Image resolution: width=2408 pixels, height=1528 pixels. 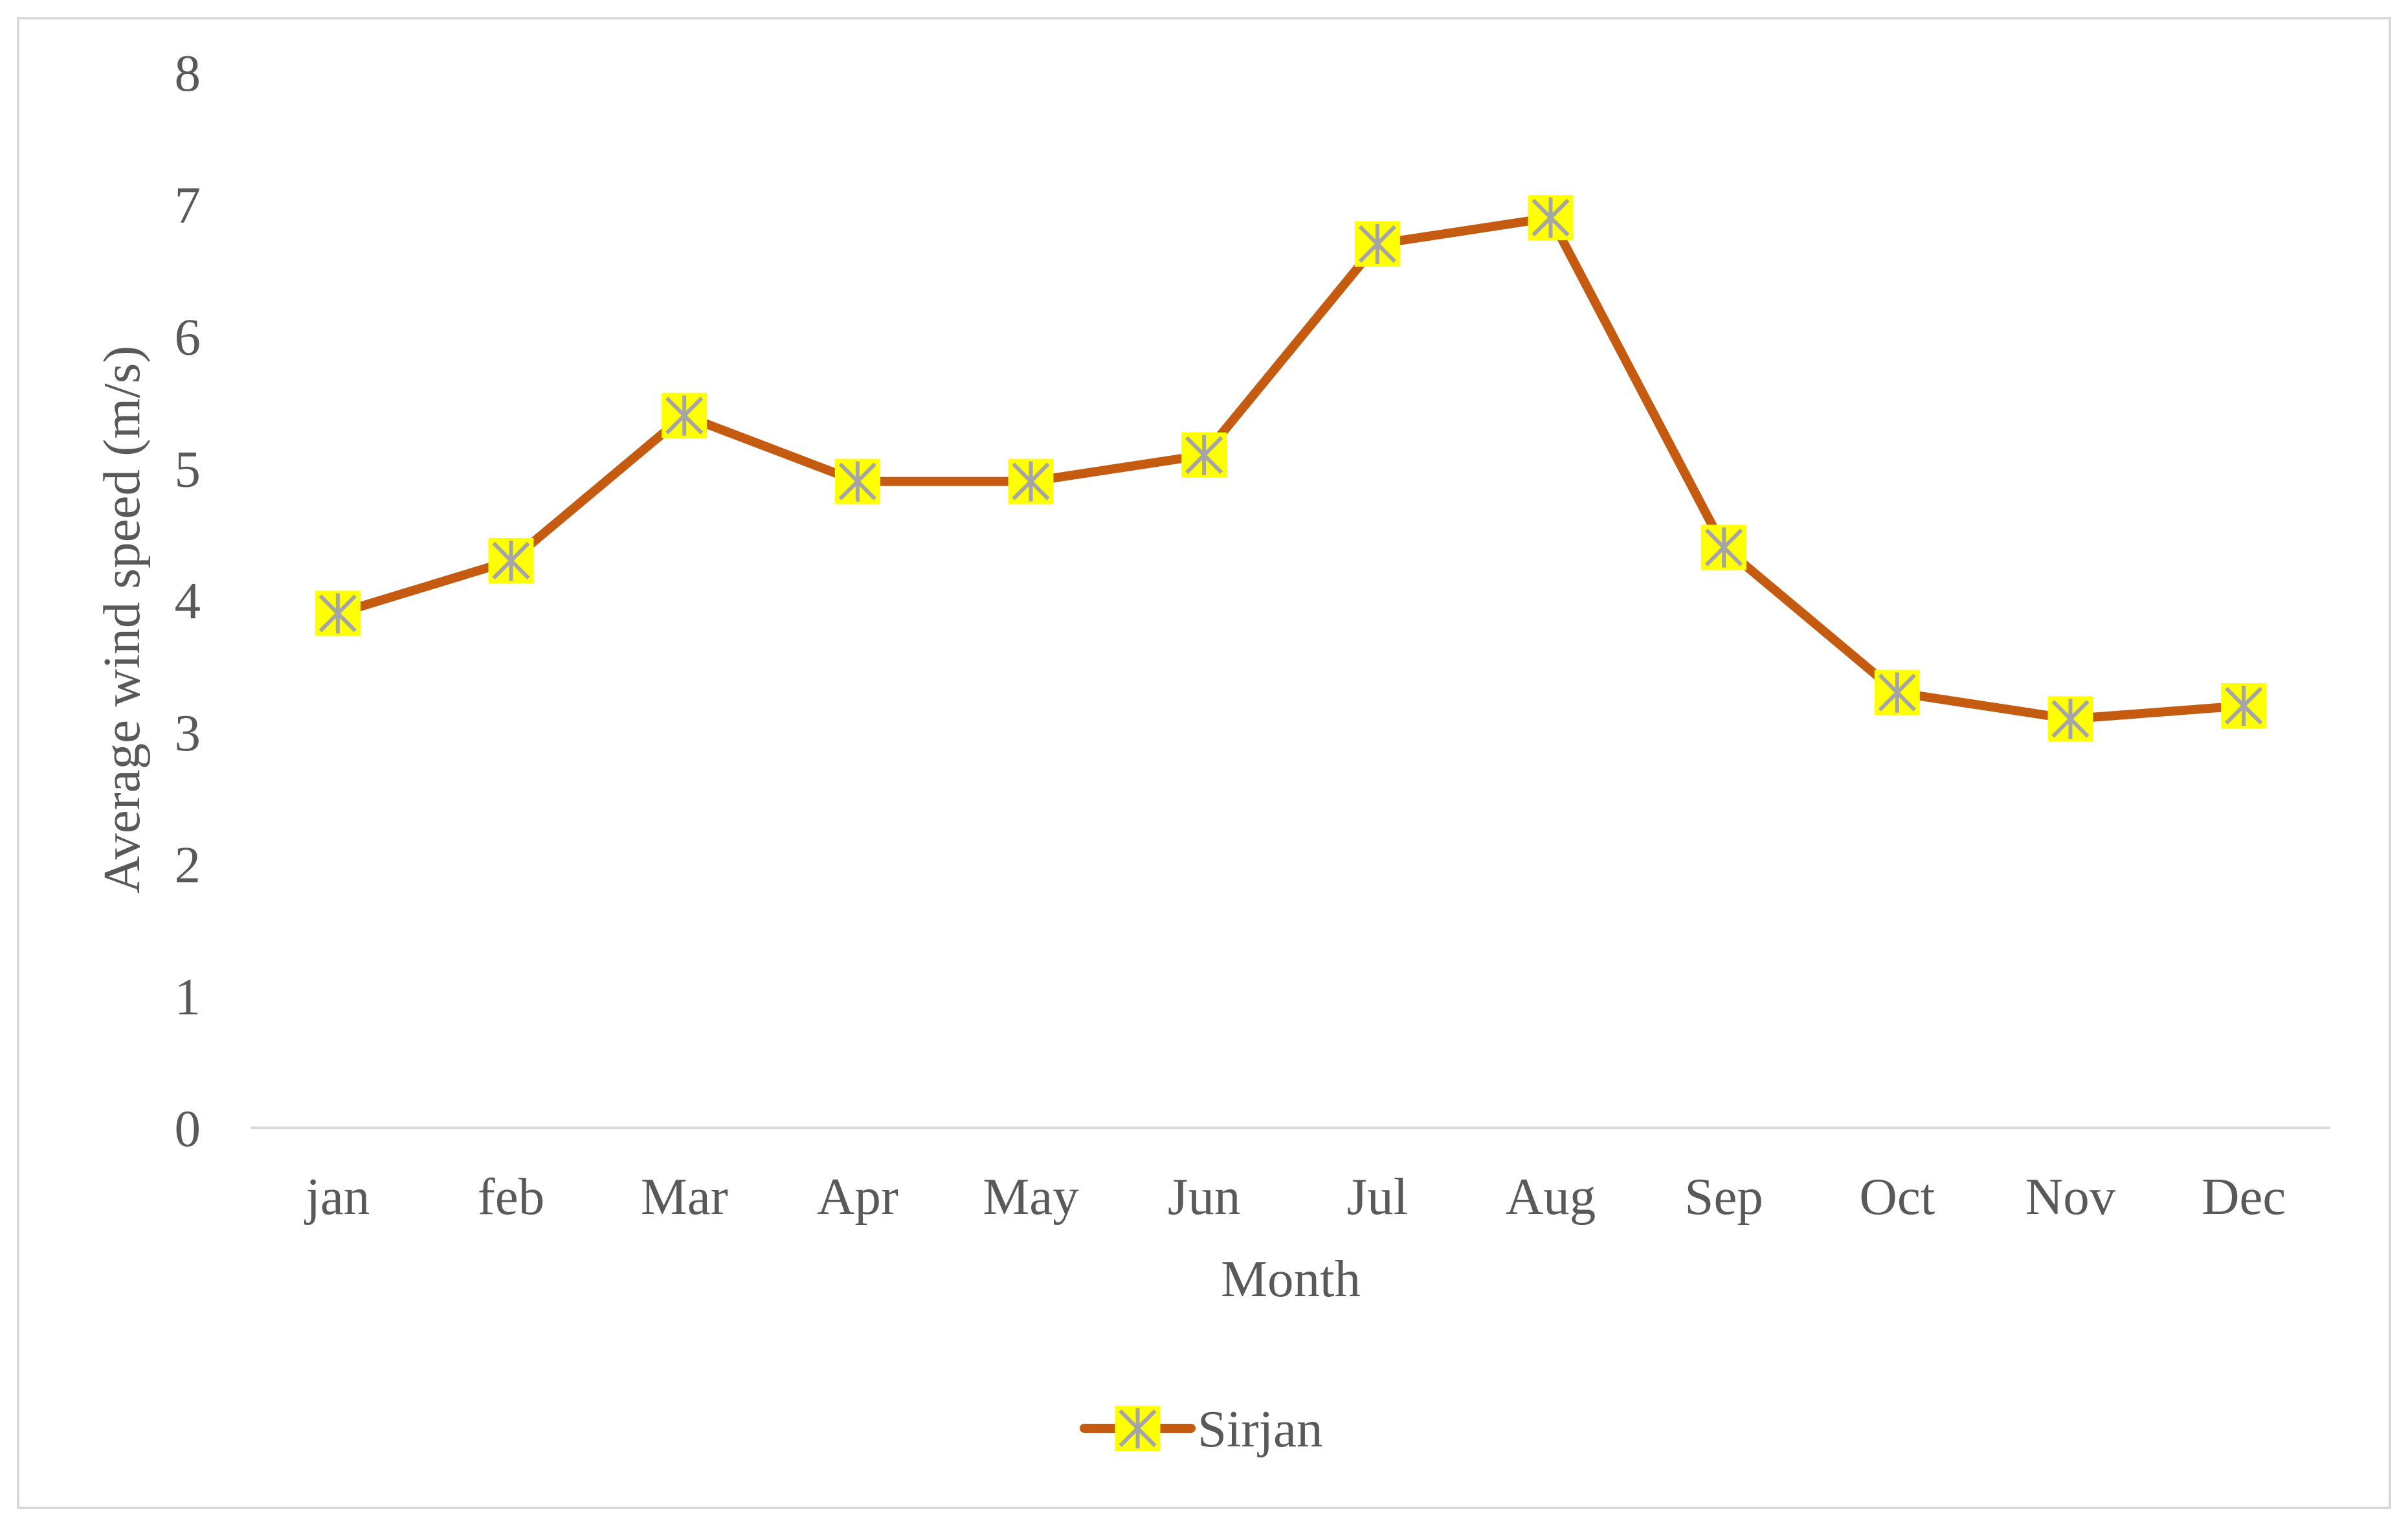 I want to click on y-axis-tick-labels: 0 1 2 3 4 5 6 7 8, so click(x=188, y=601).